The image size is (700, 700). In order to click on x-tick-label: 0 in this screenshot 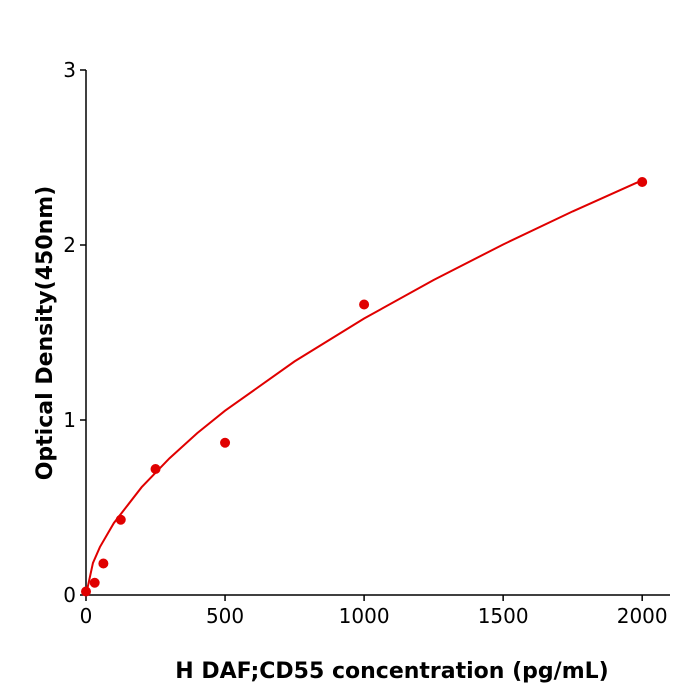, I will do `click(86, 616)`.